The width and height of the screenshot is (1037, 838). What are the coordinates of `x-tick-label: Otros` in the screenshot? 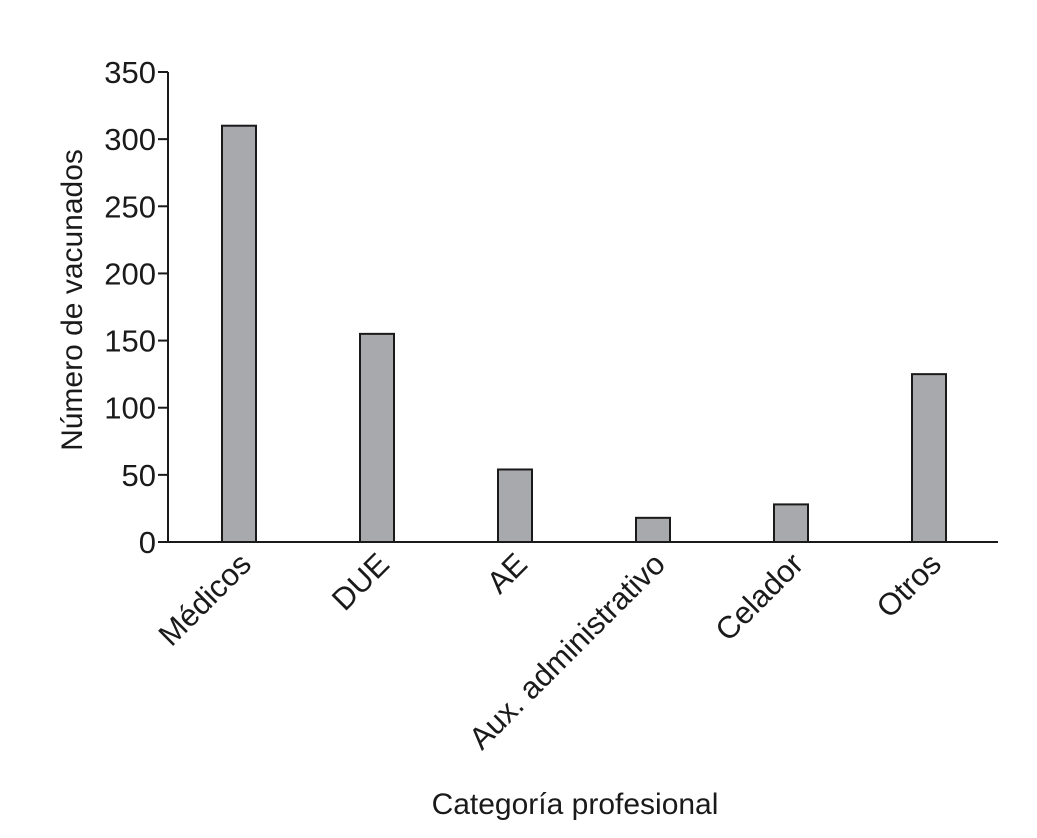 It's located at (909, 585).